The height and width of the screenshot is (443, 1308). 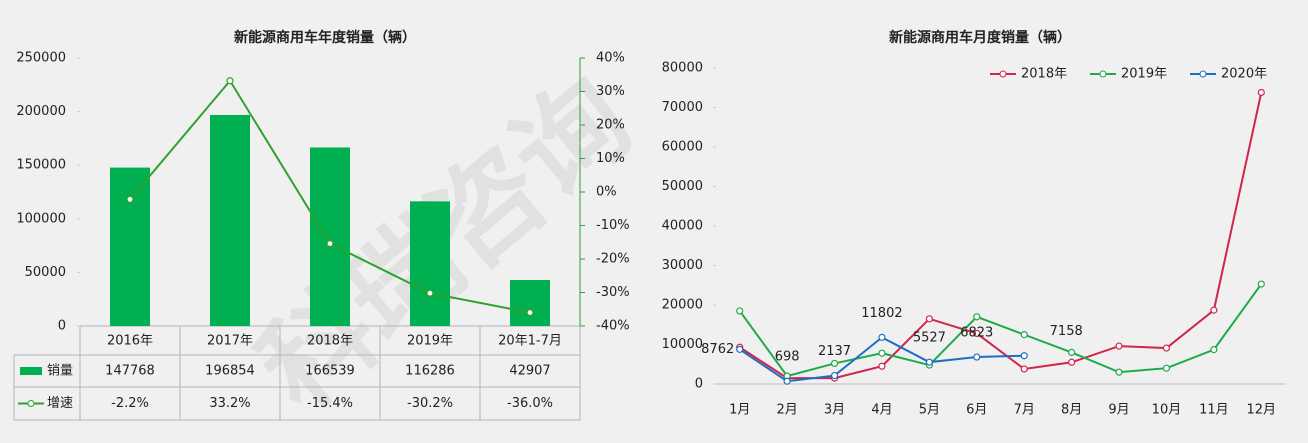 I want to click on table-cell: 33.2%, so click(x=229, y=403).